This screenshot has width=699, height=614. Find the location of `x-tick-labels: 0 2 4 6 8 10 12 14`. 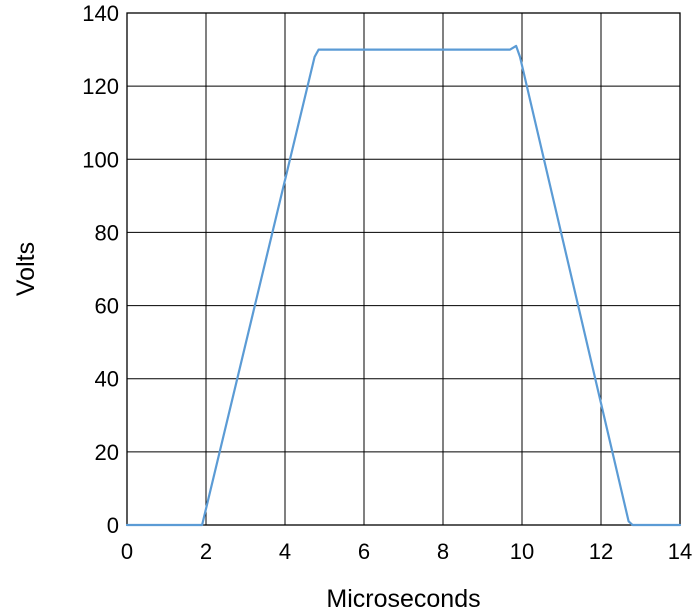

x-tick-labels: 0 2 4 6 8 10 12 14 is located at coordinates (406, 551).